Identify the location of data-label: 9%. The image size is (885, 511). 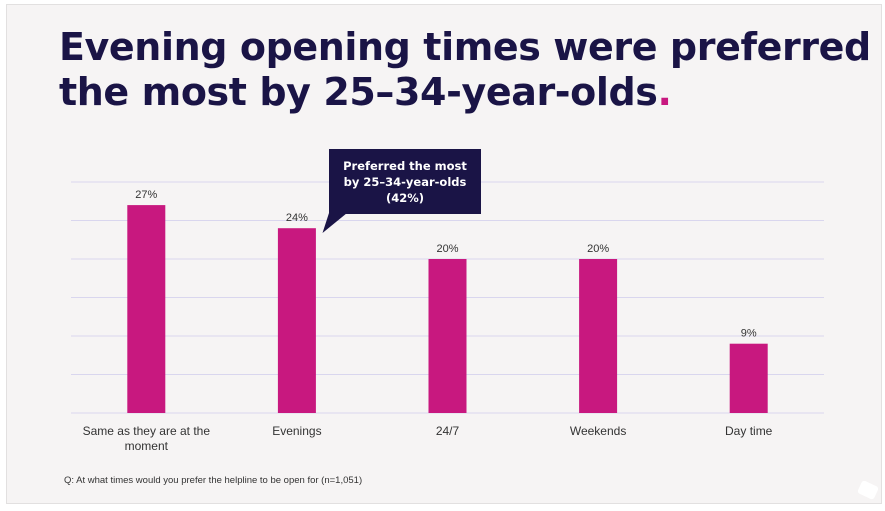
(749, 334).